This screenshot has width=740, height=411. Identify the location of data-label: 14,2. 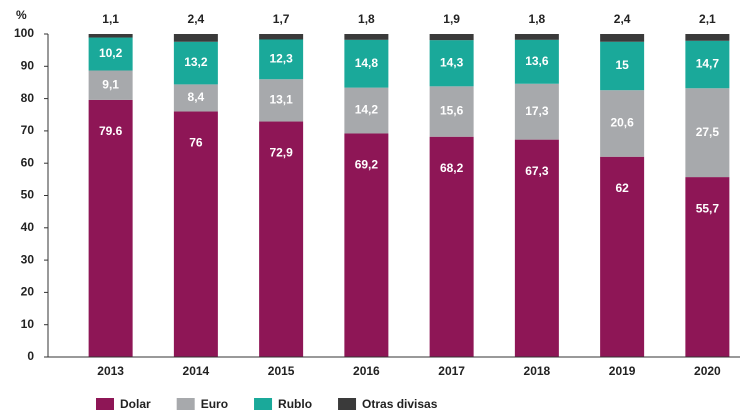
(367, 110).